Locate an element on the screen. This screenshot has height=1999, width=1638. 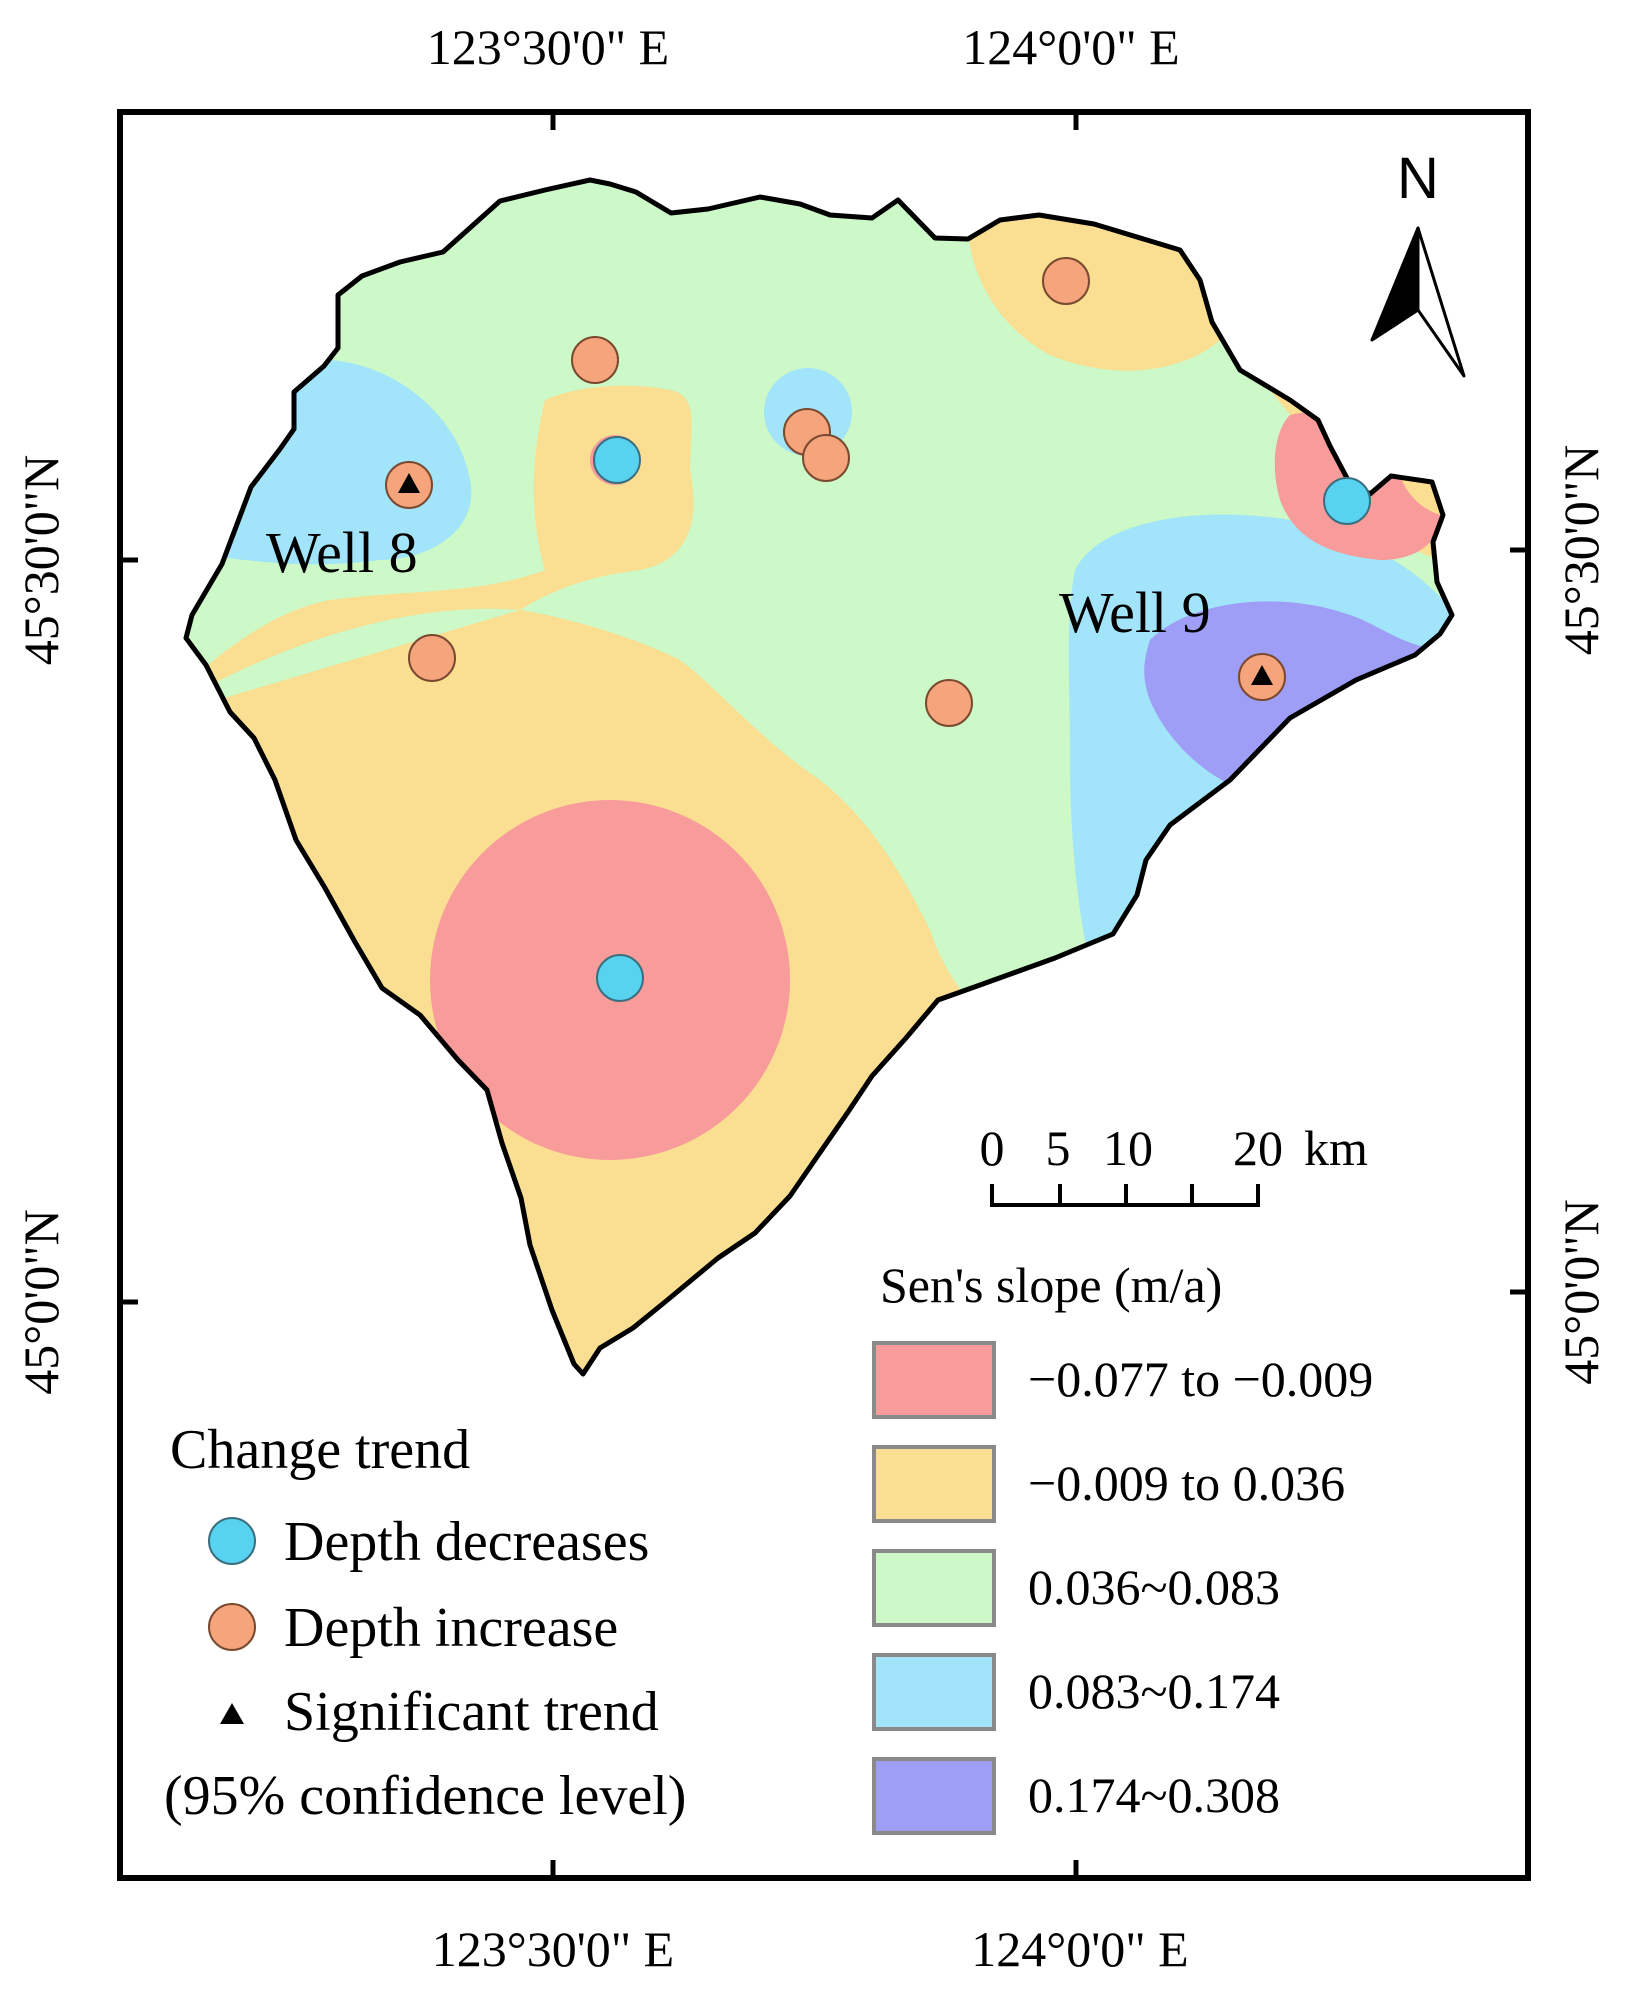
legend-label-2: −0.009 to 0.036 is located at coordinates (1186, 1483).